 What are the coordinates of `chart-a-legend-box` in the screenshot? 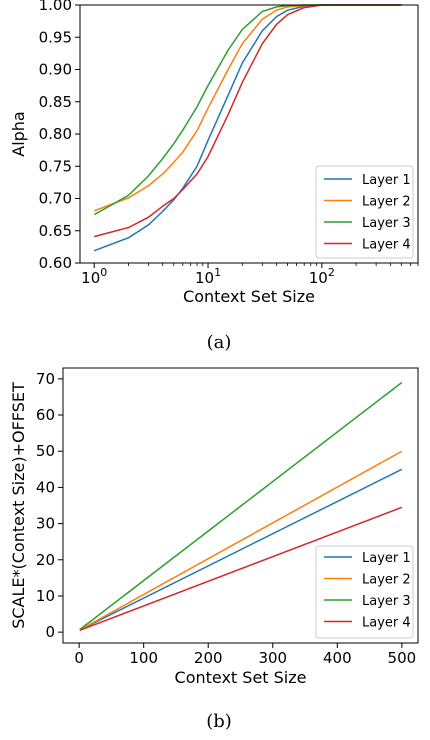 It's located at (364, 212).